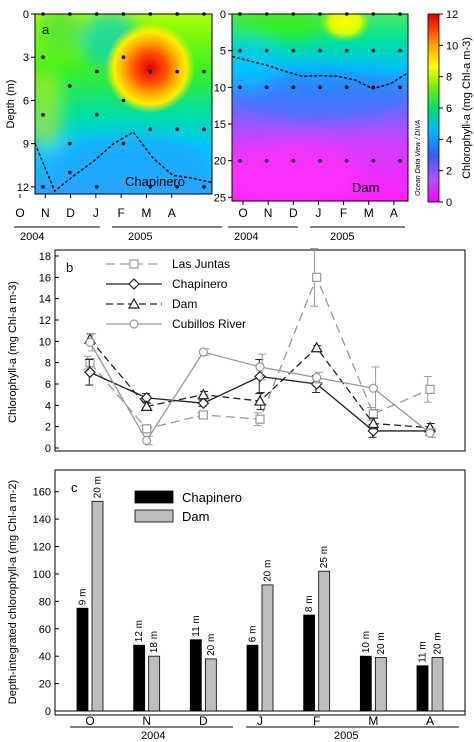  I want to click on month-label: J, so click(96, 213).